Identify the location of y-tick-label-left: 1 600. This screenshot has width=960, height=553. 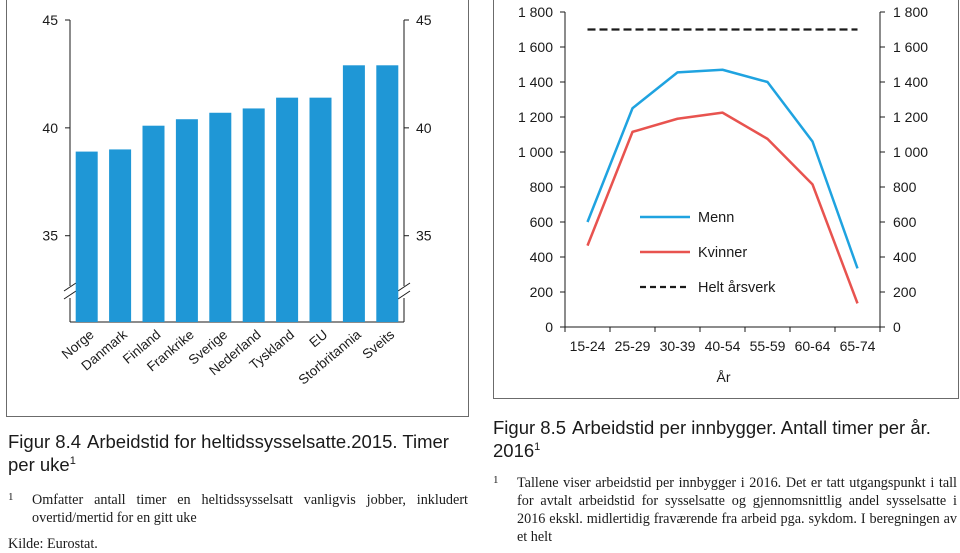
(535, 47).